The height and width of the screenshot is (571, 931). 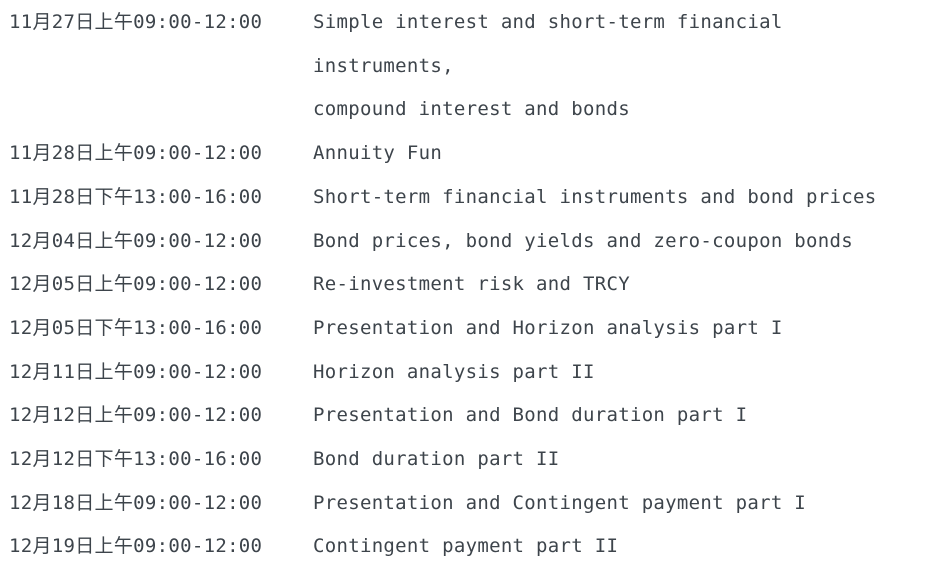 What do you see at coordinates (136, 22) in the screenshot?
I see `session-date: 11月27日上午09:00-12:00` at bounding box center [136, 22].